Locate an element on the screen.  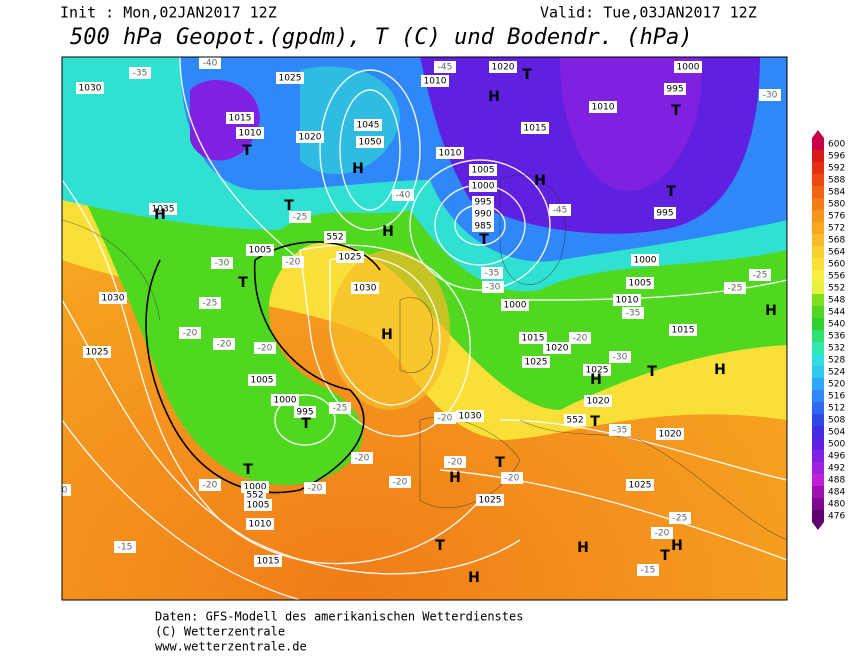
pressure-label: 1025 is located at coordinates (490, 501).